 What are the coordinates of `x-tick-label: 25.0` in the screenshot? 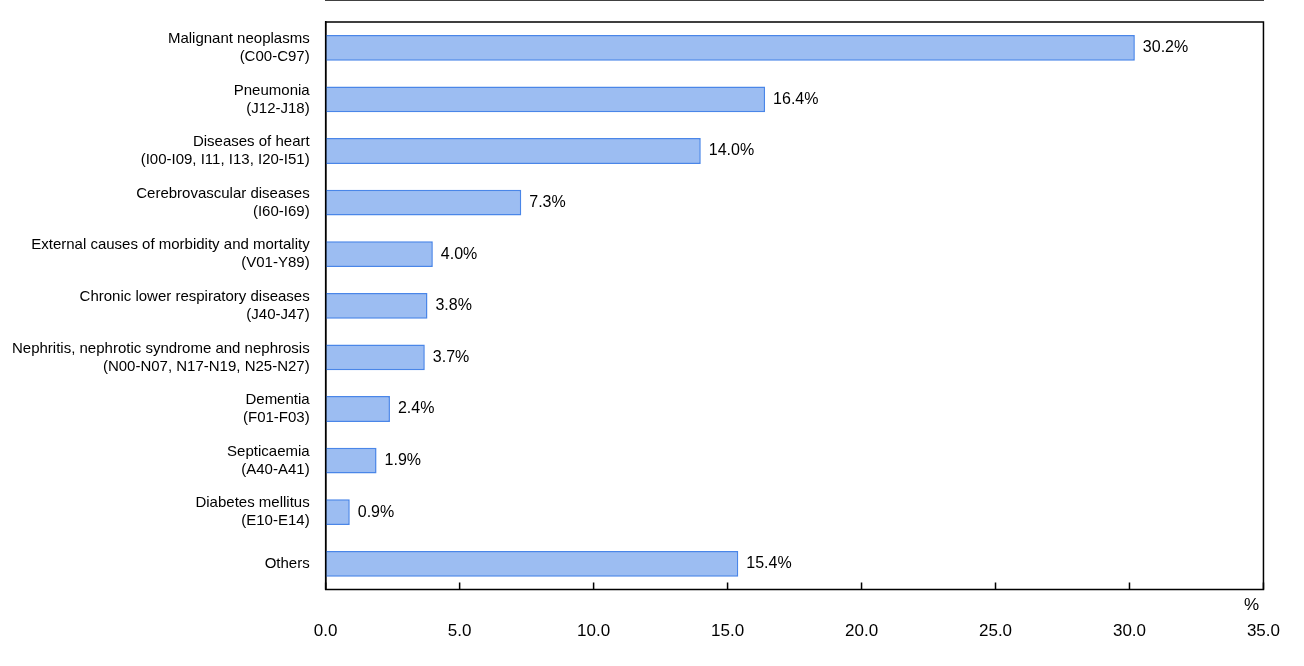 It's located at (995, 631).